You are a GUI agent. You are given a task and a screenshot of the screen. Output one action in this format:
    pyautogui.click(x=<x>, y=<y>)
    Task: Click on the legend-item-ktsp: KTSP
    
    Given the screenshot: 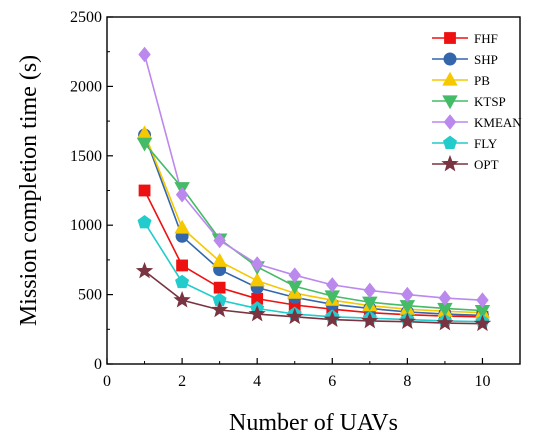 What is the action you would take?
    pyautogui.click(x=469, y=102)
    